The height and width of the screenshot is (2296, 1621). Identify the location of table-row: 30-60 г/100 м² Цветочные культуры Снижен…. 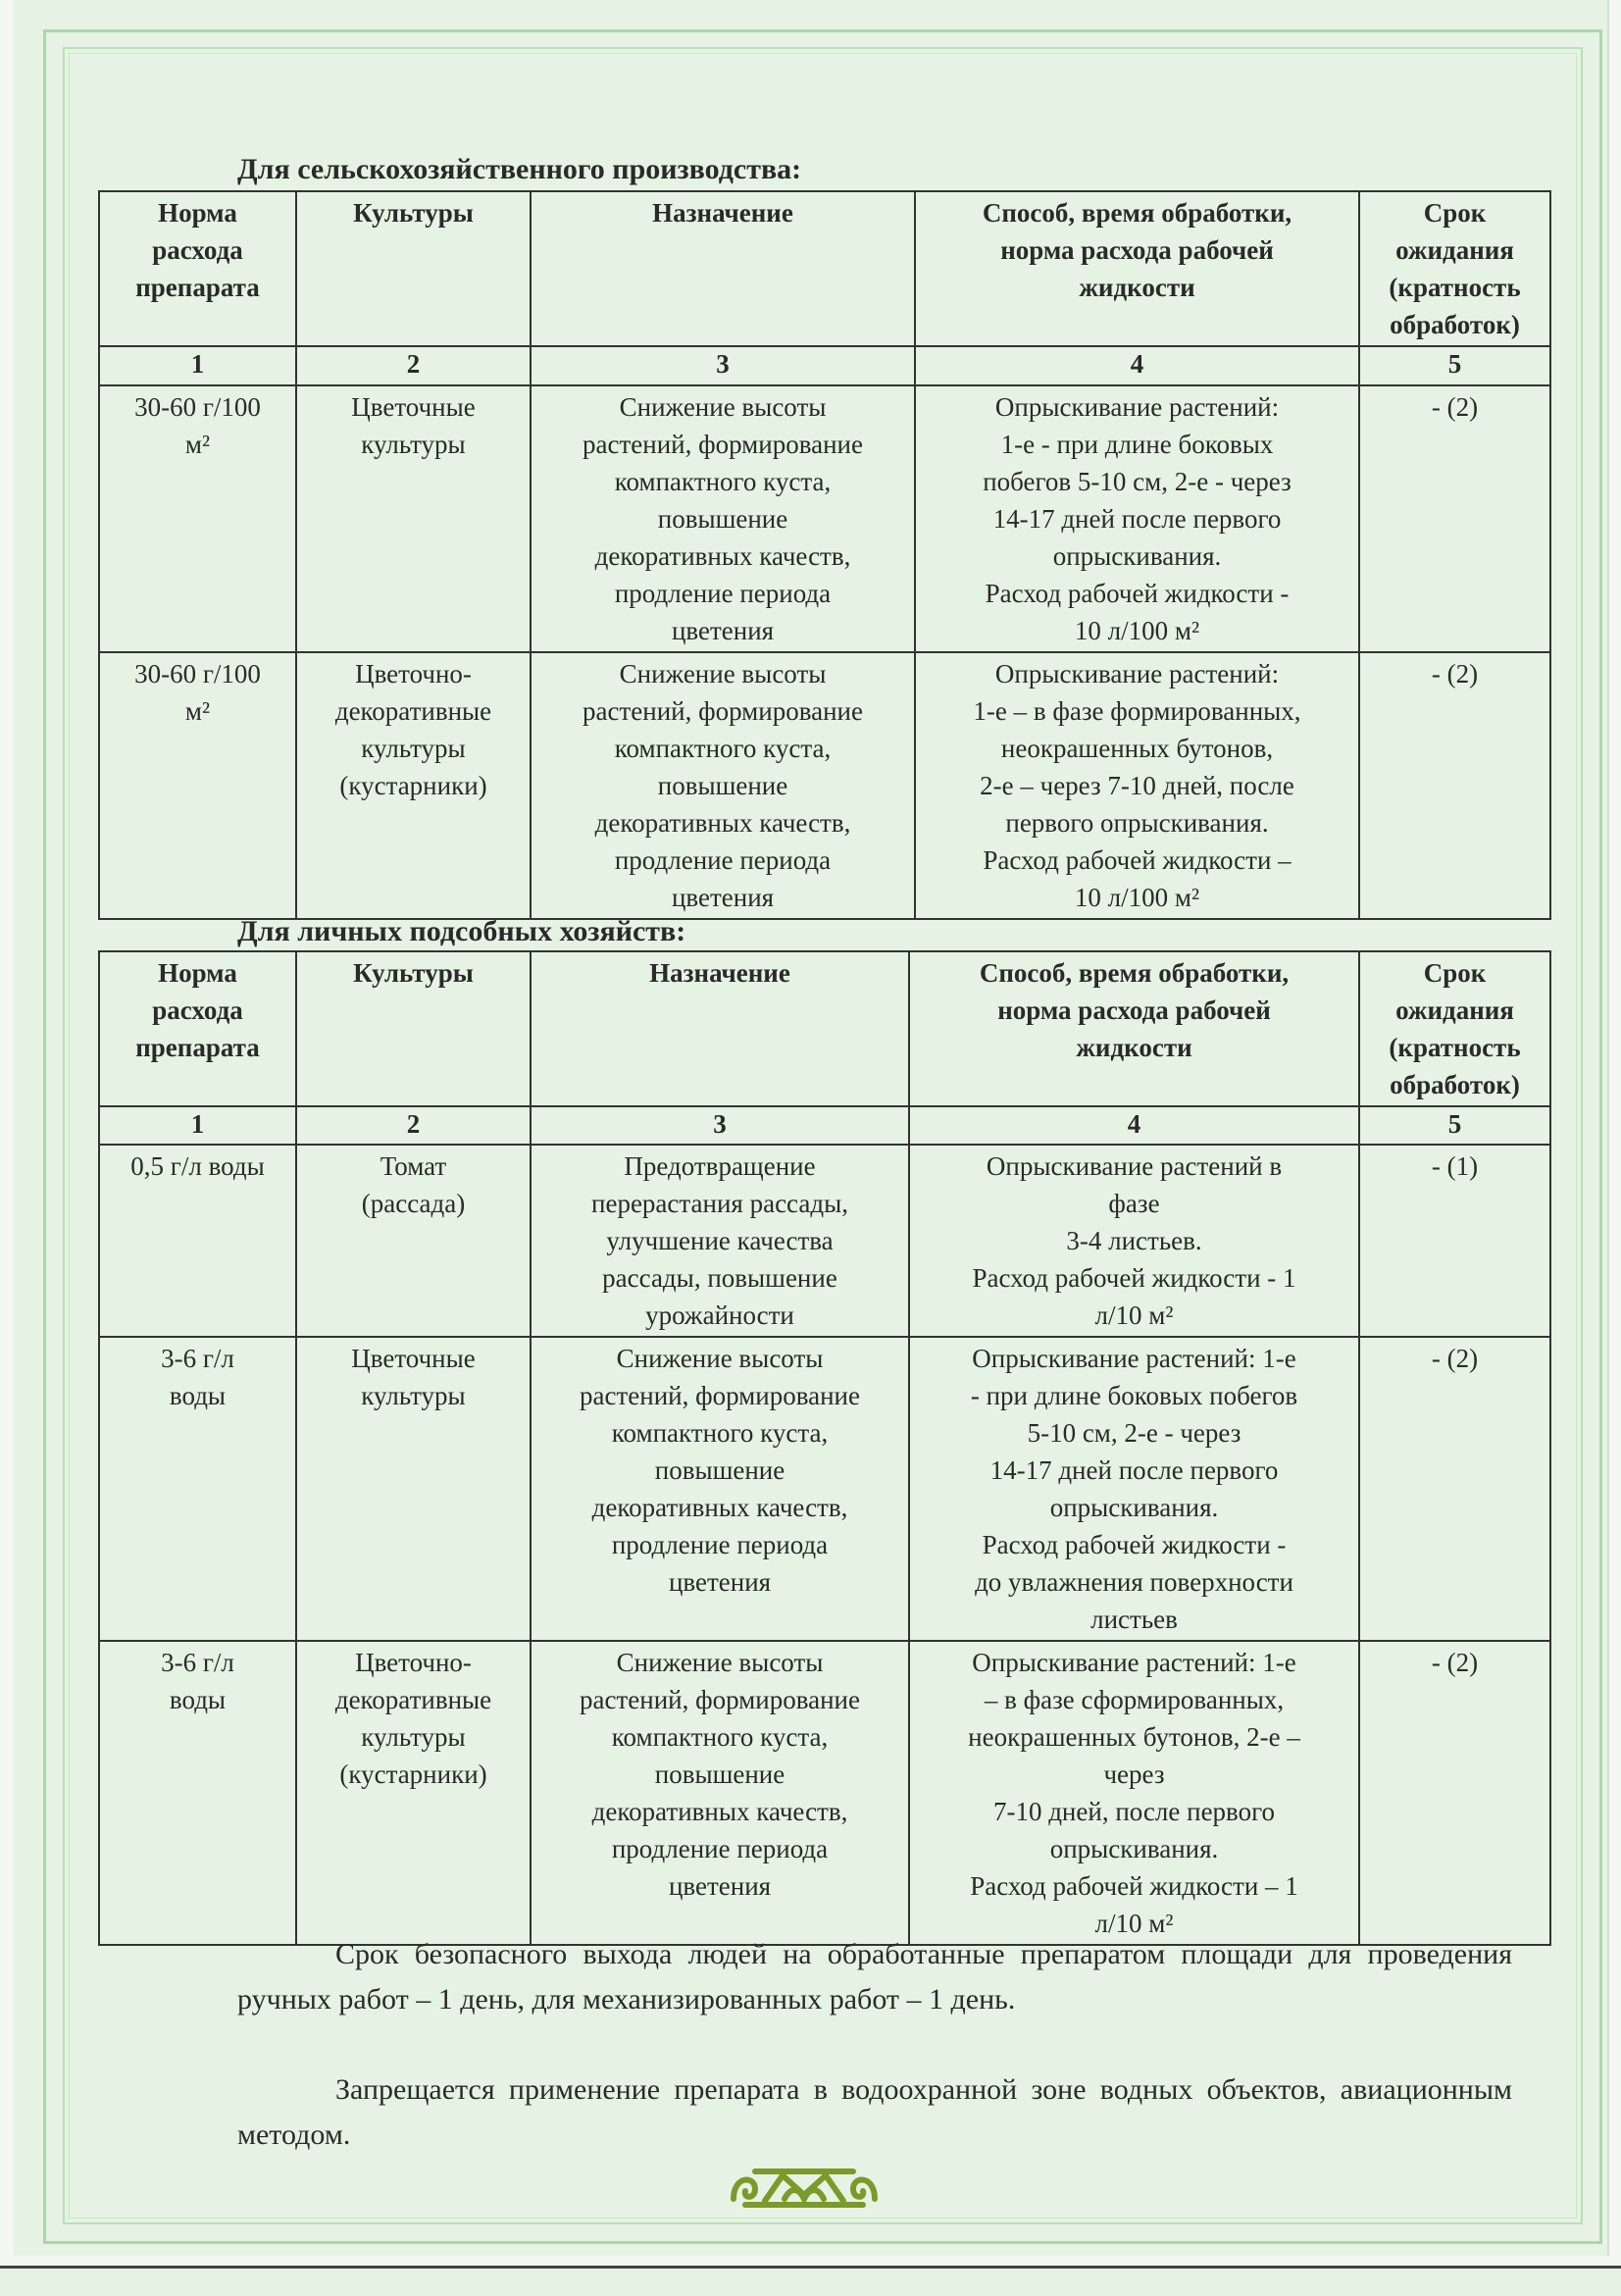
(824, 518).